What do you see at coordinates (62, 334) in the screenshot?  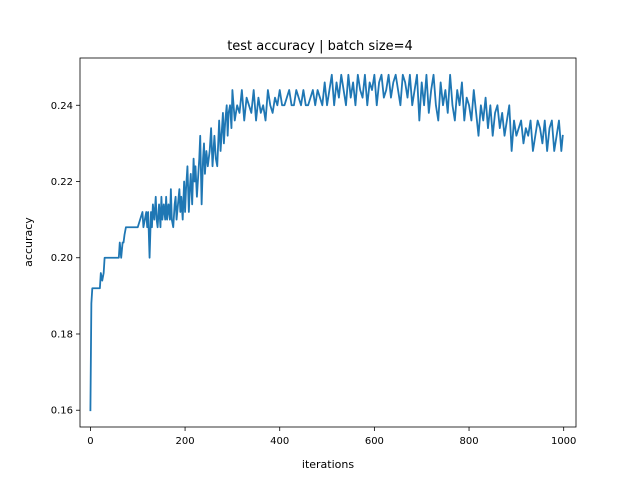 I see `y-tick-label: 0.18` at bounding box center [62, 334].